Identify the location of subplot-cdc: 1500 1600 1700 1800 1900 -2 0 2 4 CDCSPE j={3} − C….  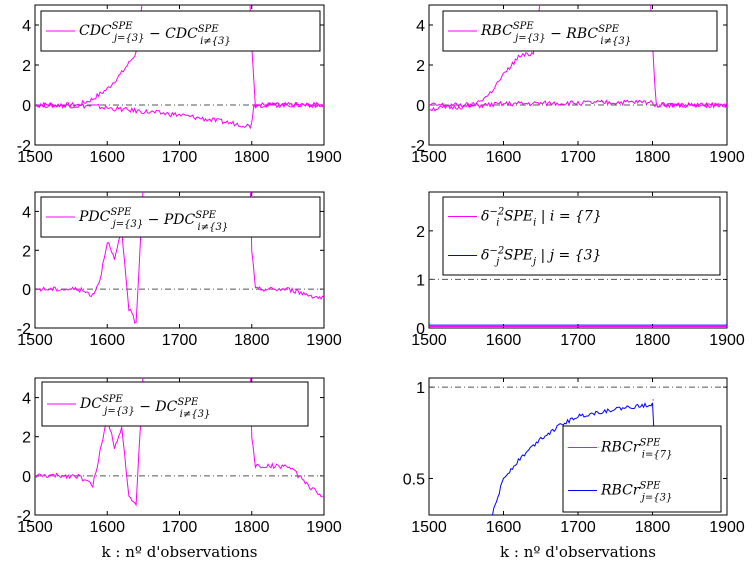
(179, 85).